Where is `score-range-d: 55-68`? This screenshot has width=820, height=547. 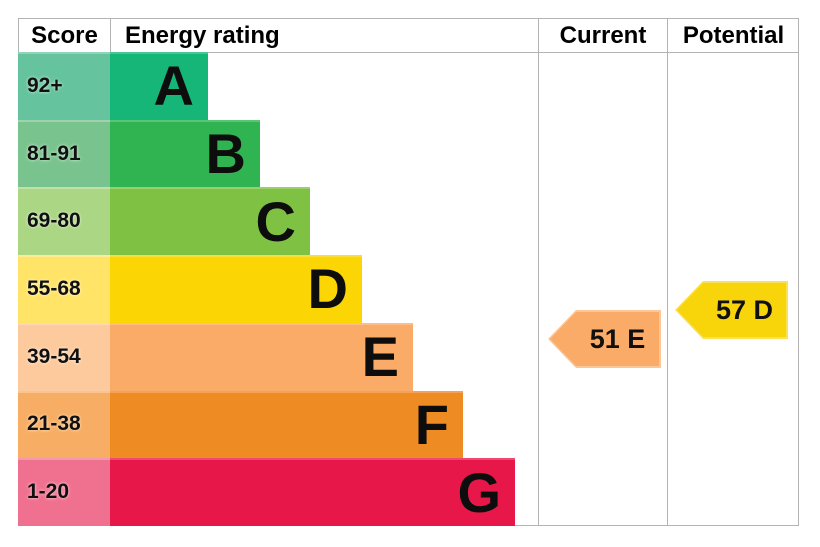
score-range-d: 55-68 is located at coordinates (64, 289).